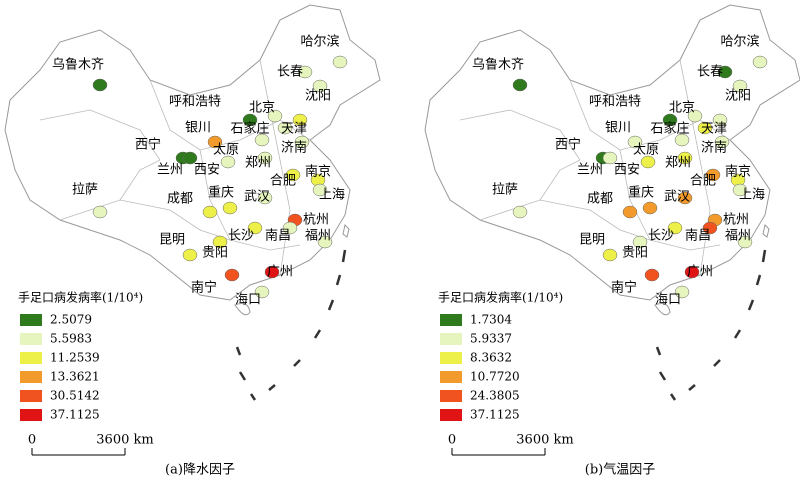 The height and width of the screenshot is (482, 800). What do you see at coordinates (257, 197) in the screenshot?
I see `city-label: 武汉` at bounding box center [257, 197].